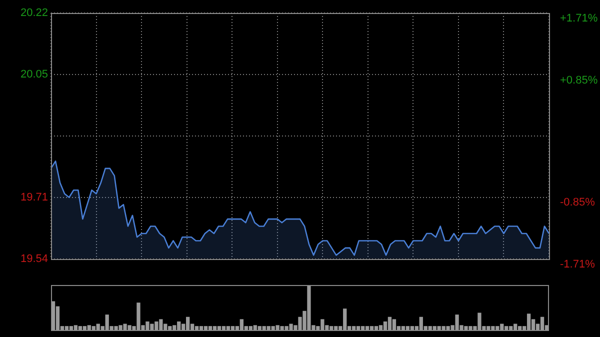 This screenshot has height=337, width=600. I want to click on y2-tick-label: -1.71%, so click(578, 264).